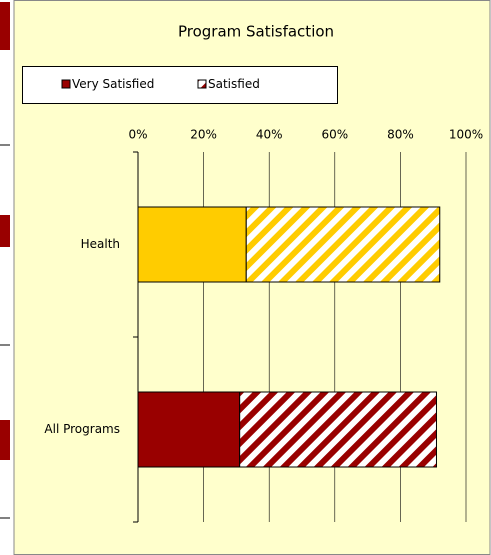 The width and height of the screenshot is (491, 555). Describe the element at coordinates (334, 135) in the screenshot. I see `x-tick-label: 60%` at that location.